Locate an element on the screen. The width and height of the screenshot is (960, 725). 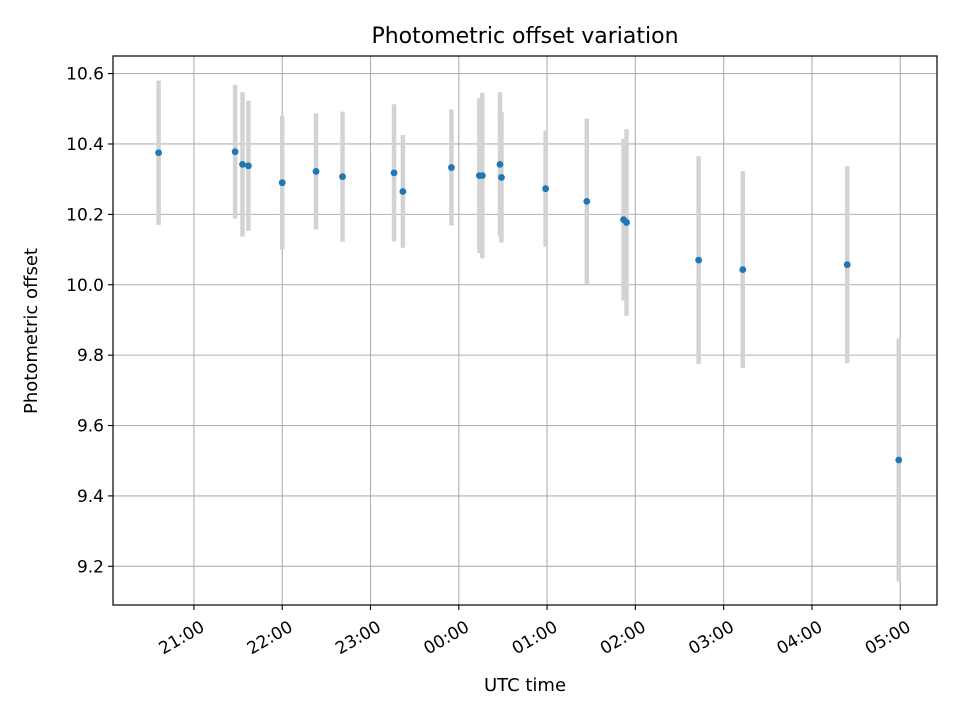
y-tick-label: 9.6 is located at coordinates (90, 427).